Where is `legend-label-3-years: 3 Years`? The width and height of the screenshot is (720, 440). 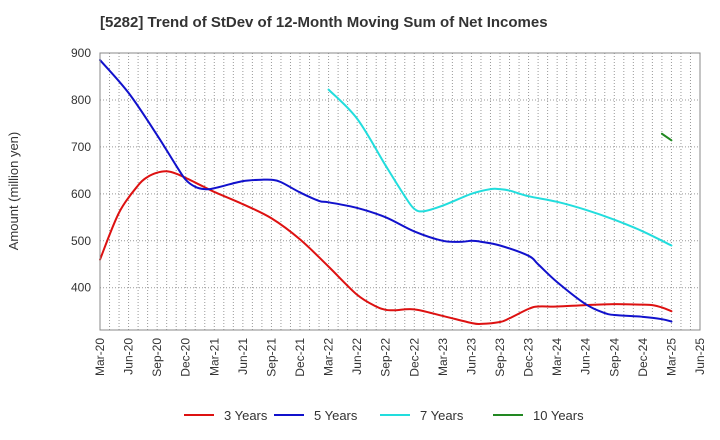 legend-label-3-years: 3 Years is located at coordinates (246, 415).